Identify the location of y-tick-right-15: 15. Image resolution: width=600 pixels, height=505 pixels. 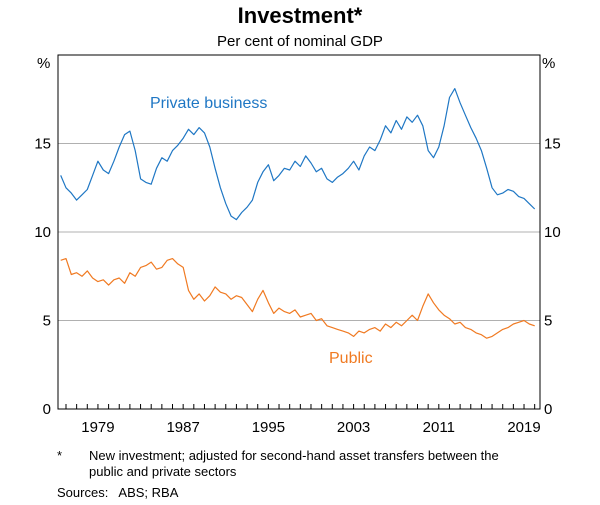
(552, 144).